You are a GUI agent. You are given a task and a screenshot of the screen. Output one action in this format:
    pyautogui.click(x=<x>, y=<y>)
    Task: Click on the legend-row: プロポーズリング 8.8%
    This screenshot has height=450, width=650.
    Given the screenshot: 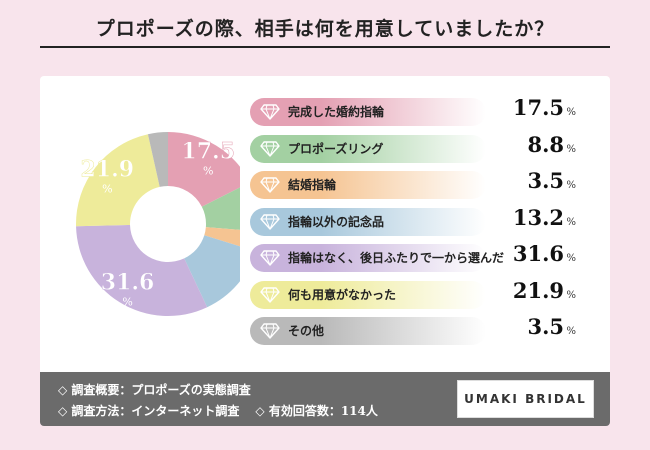 What is the action you would take?
    pyautogui.click(x=420, y=147)
    